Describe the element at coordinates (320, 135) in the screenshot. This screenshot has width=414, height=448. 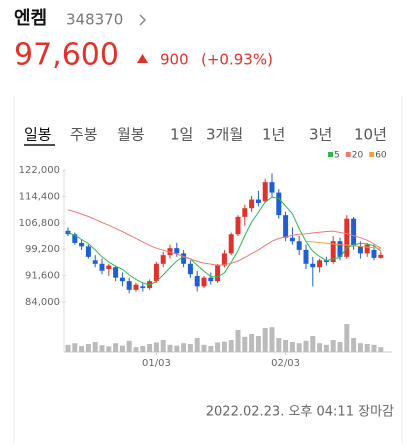
I see `tab: 3년` at that location.